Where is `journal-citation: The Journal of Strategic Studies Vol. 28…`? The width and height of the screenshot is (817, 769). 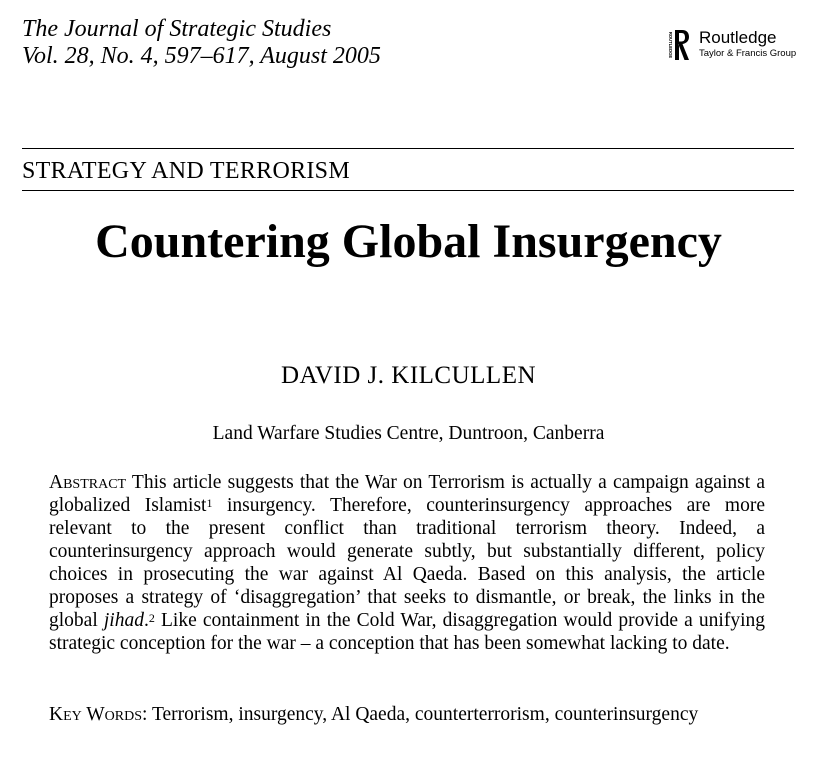
journal-citation: The Journal of Strategic Studies Vol. 28… is located at coordinates (201, 43).